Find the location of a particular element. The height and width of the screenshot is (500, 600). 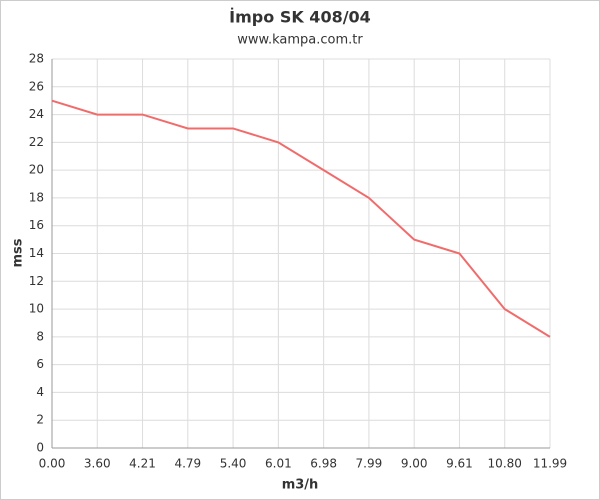

y-tick-label: 20 is located at coordinates (36, 170).